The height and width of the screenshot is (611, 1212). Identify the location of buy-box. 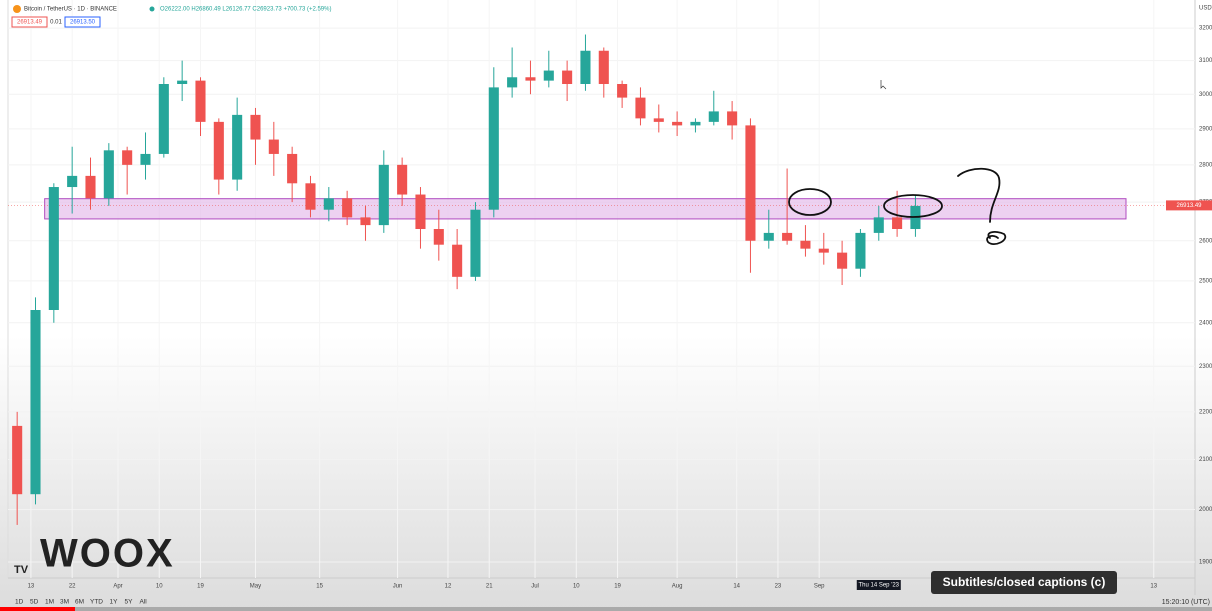
(82, 22).